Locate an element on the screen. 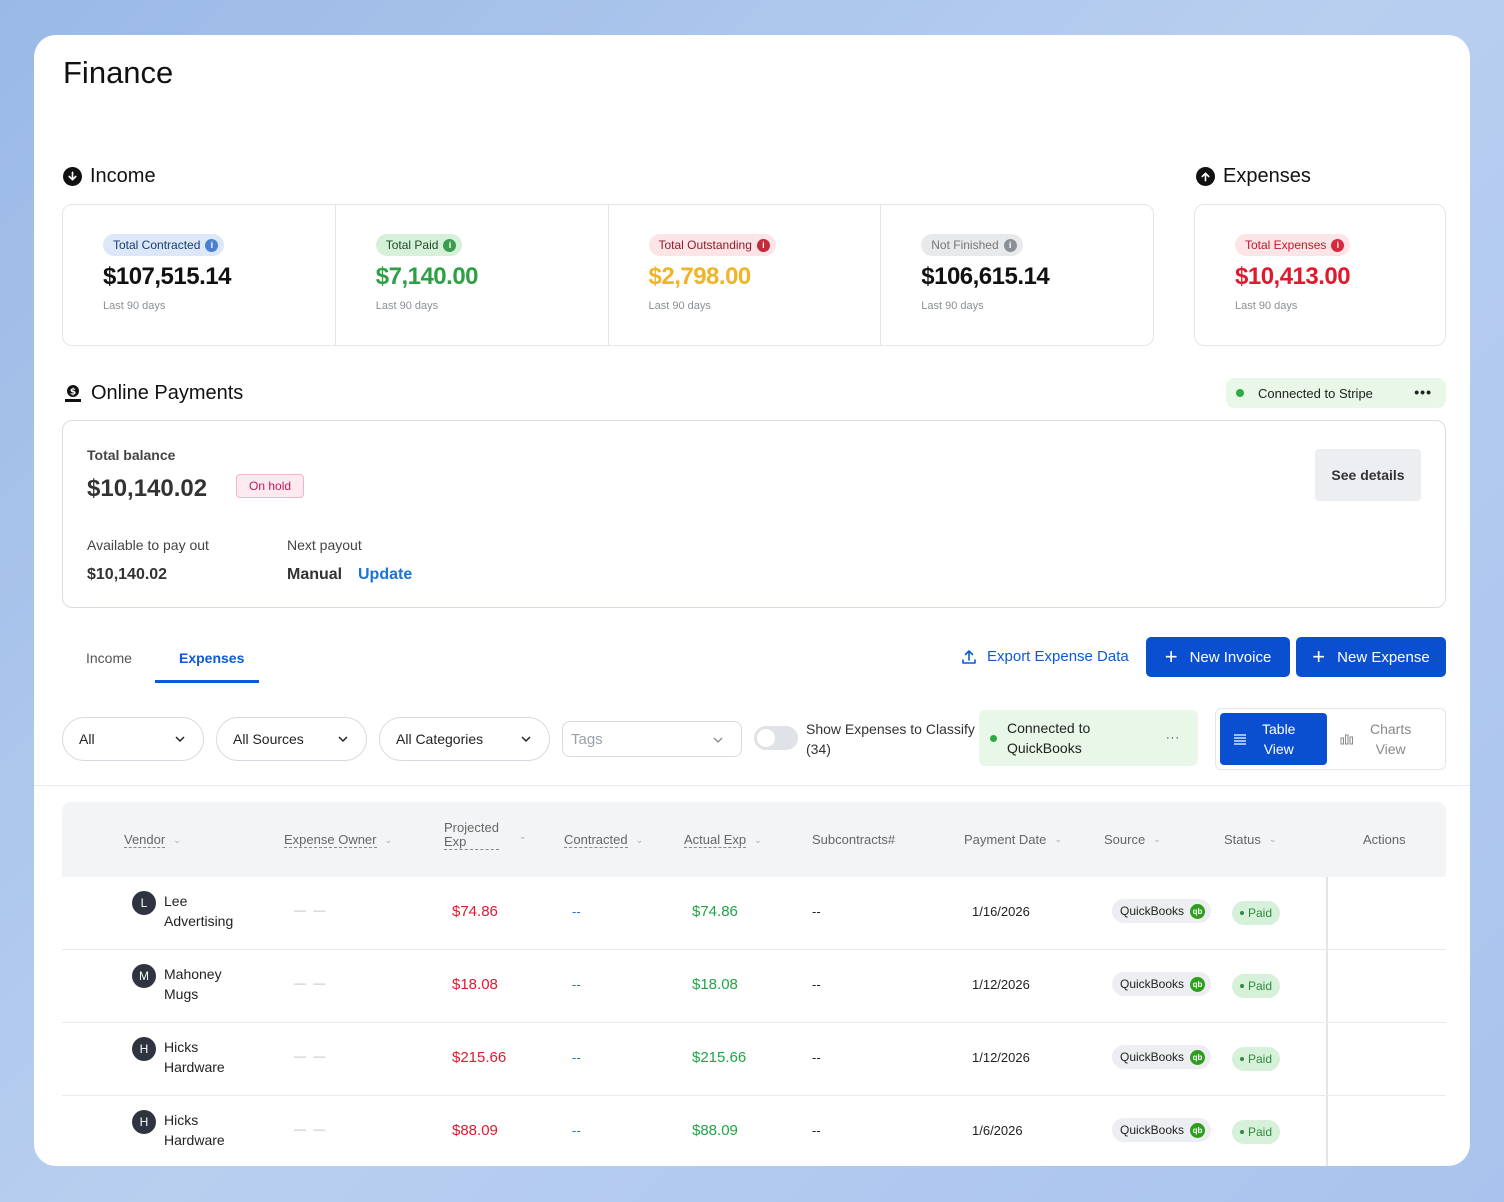  charts-view-button: Charts View is located at coordinates (1385, 739).